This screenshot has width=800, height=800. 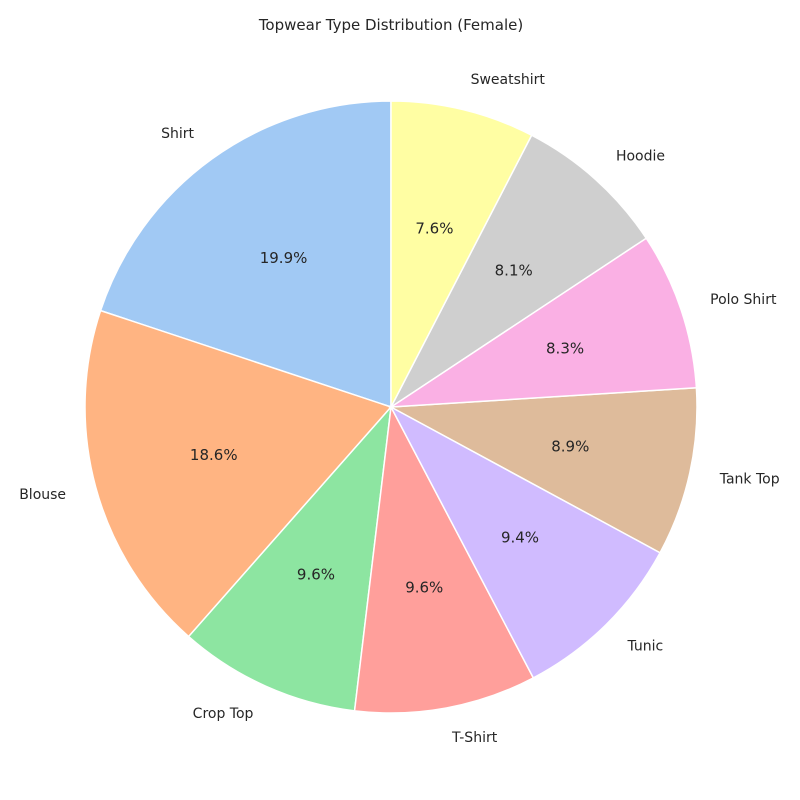 I want to click on slice-sweatshirt, so click(x=461, y=254).